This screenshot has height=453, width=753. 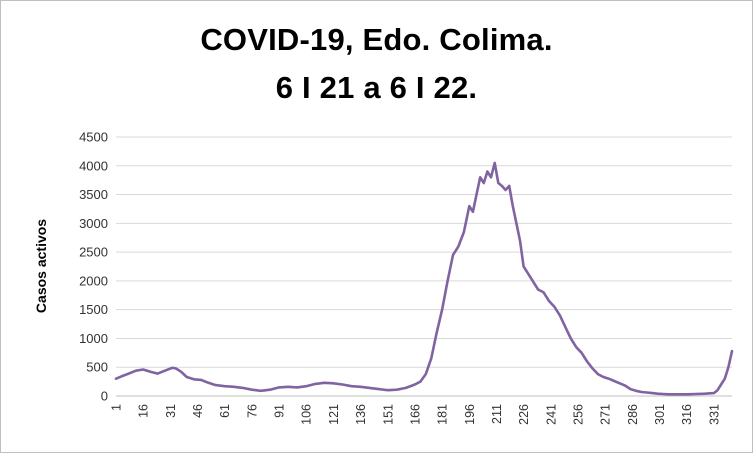 I want to click on x-tick-label: 76, so click(x=252, y=411).